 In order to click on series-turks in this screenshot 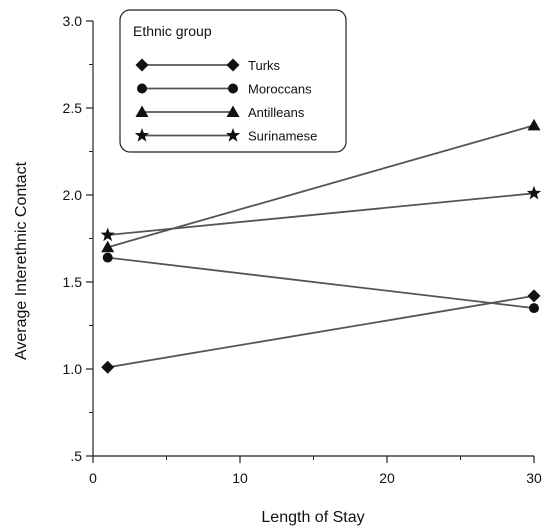, I will do `click(320, 331)`.